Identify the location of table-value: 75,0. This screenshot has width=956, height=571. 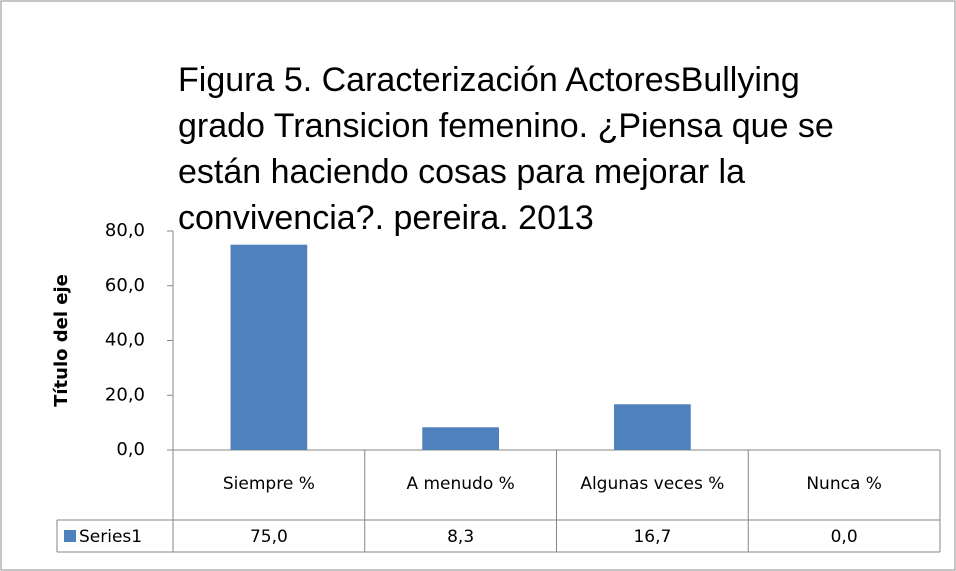
(269, 537).